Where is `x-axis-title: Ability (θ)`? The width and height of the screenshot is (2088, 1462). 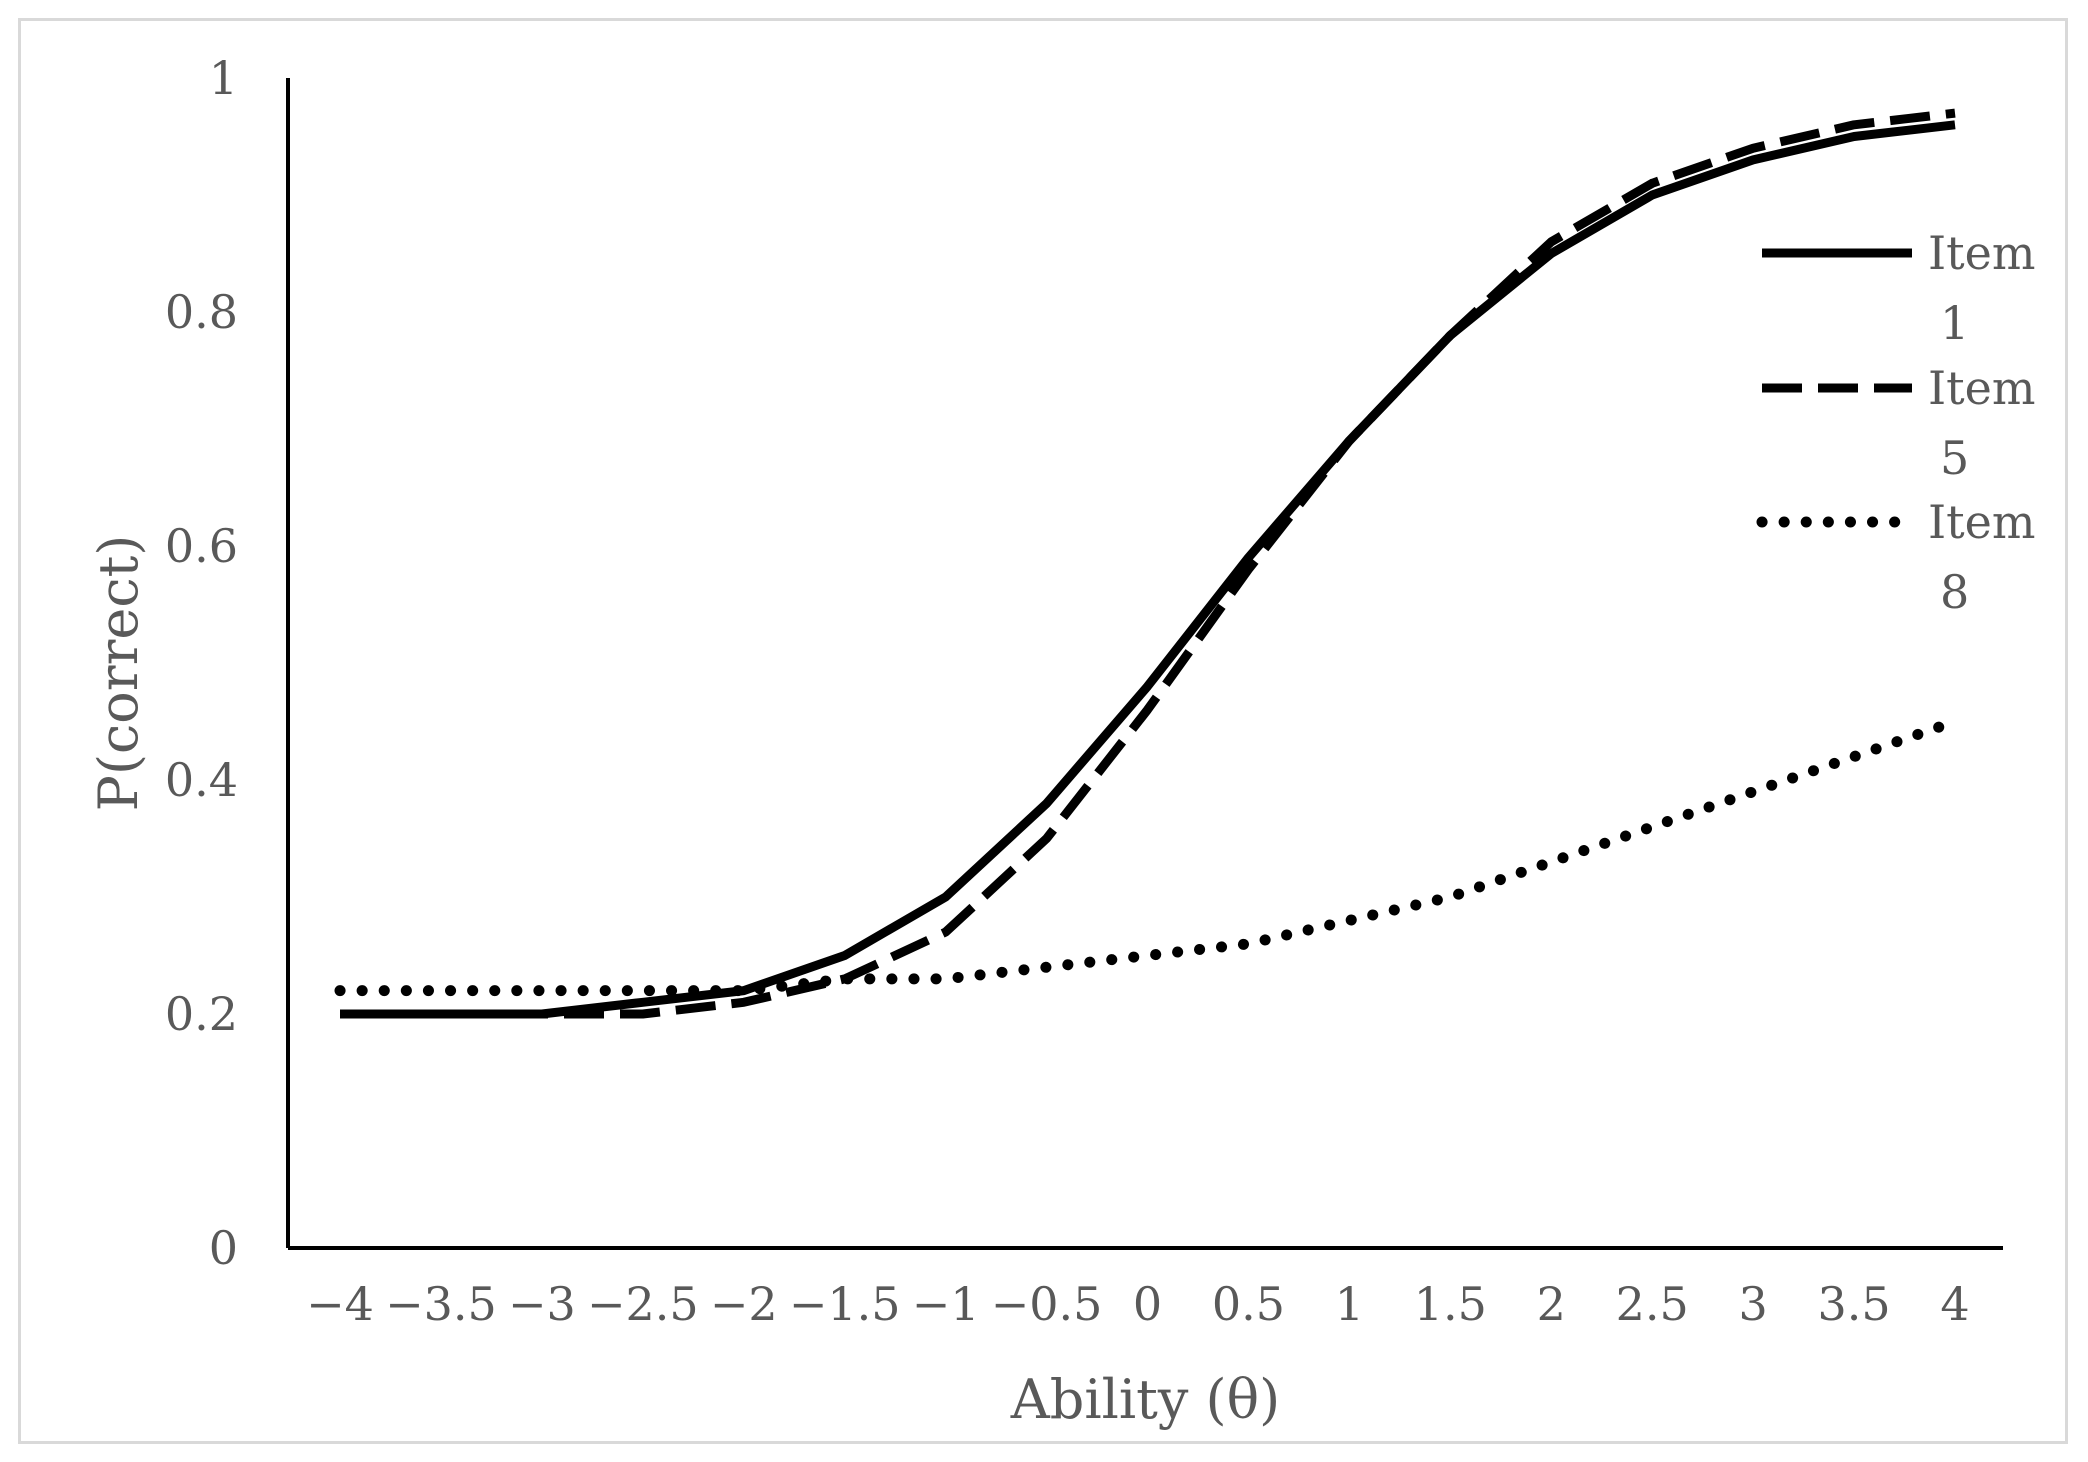 x-axis-title: Ability (θ) is located at coordinates (1145, 1399).